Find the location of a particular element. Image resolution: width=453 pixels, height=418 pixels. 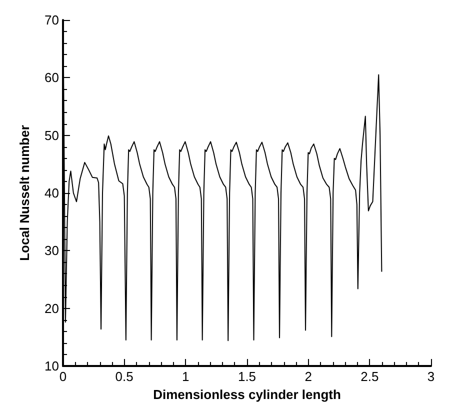

x-tick-label: 3 is located at coordinates (431, 376).